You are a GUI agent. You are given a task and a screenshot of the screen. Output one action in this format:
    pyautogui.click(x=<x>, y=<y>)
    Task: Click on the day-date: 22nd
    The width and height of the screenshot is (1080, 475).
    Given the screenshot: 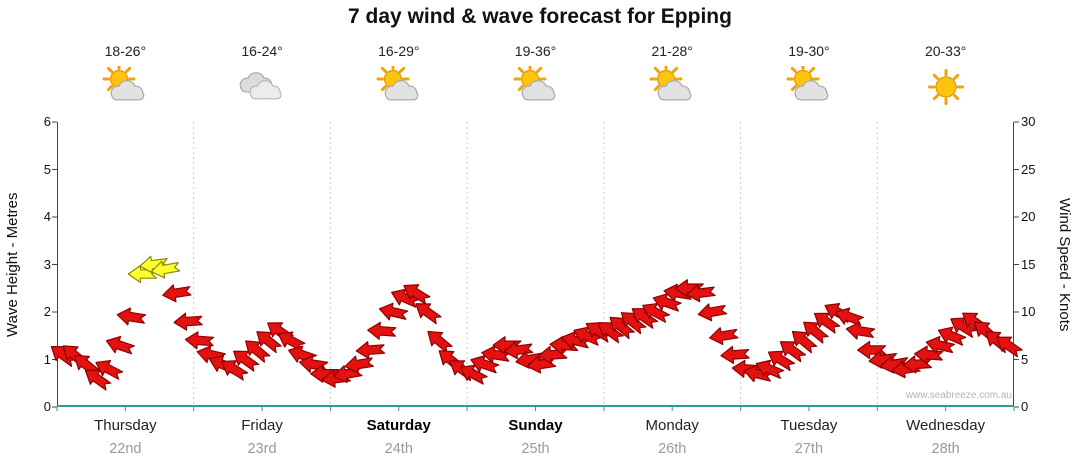 What is the action you would take?
    pyautogui.click(x=125, y=449)
    